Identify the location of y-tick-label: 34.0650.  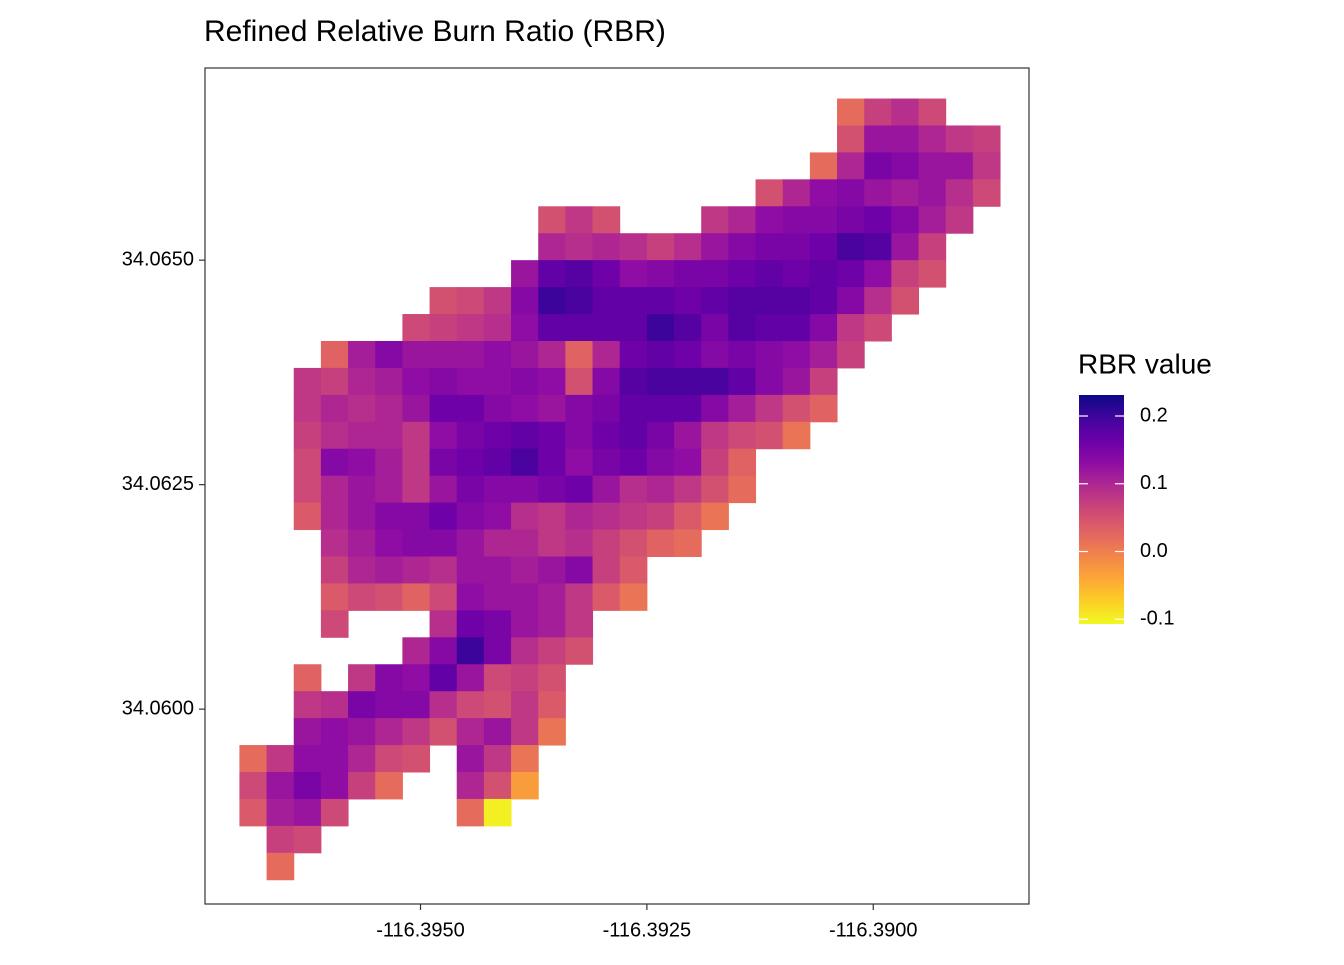
(158, 259).